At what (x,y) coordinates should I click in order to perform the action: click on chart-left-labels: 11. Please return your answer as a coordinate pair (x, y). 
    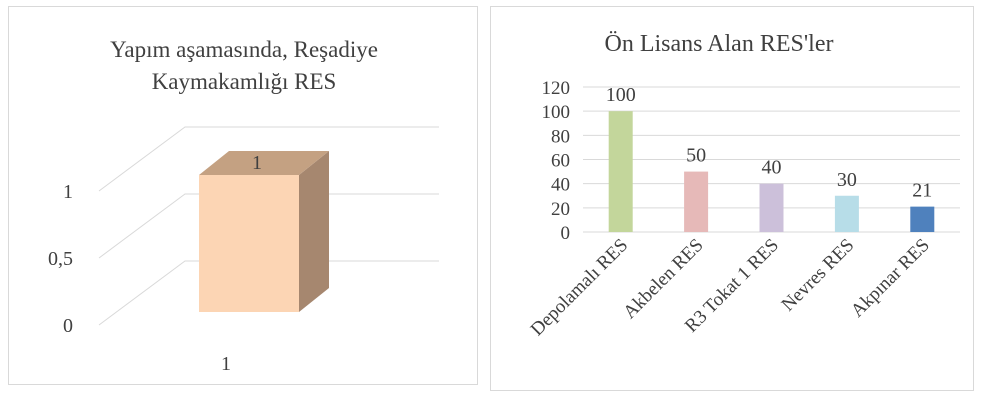
    Looking at the image, I should click on (241, 263).